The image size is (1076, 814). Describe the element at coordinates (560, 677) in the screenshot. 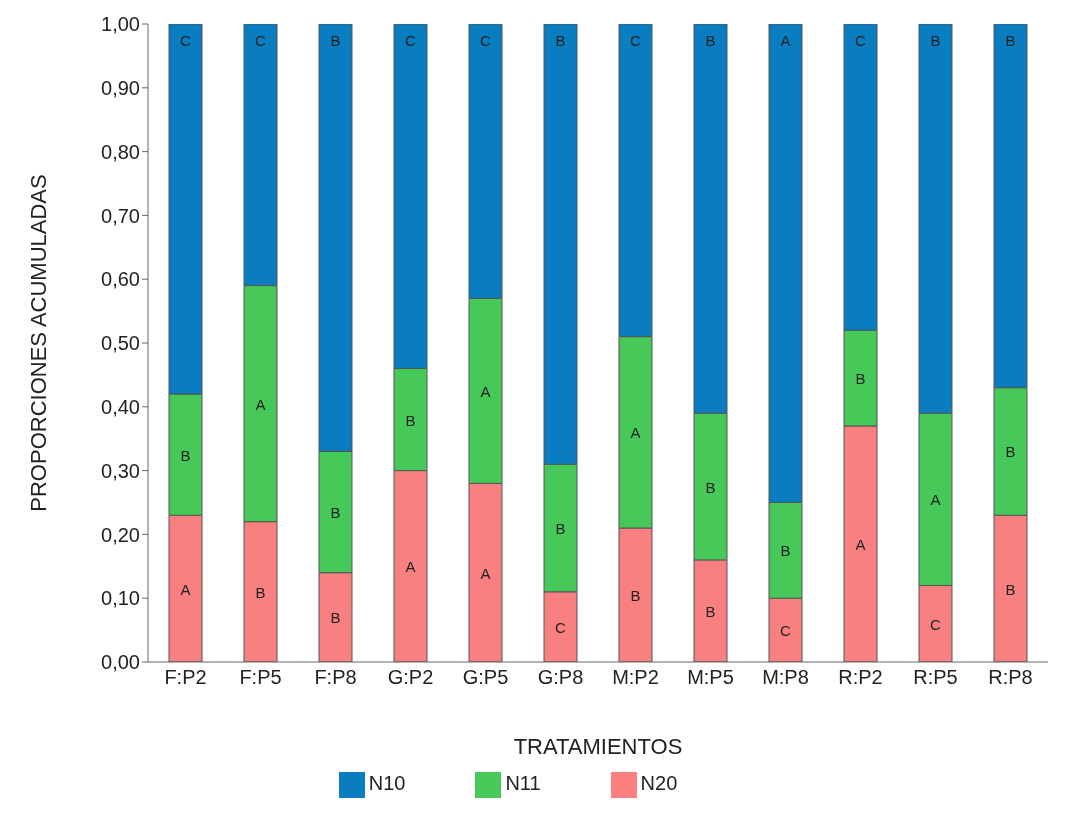

I see `x-tick-label: G:P8` at that location.